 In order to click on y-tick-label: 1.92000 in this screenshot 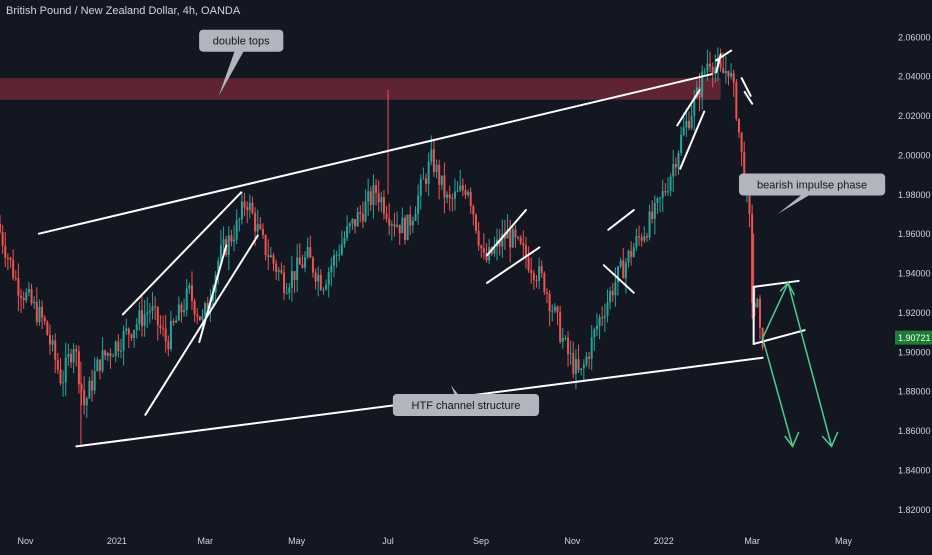, I will do `click(914, 313)`.